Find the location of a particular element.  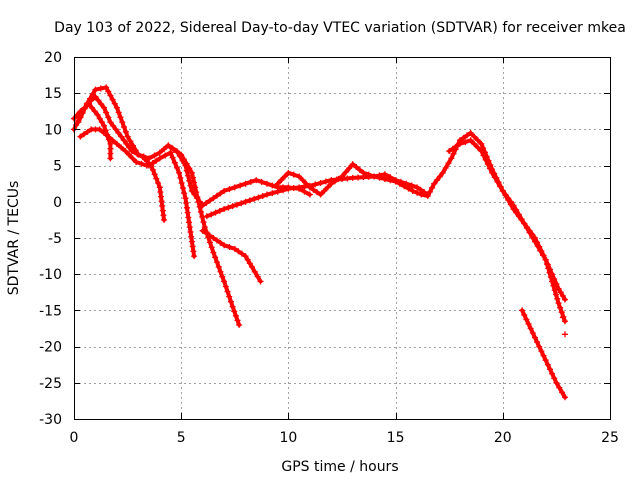

outlier-points is located at coordinates (563, 326).